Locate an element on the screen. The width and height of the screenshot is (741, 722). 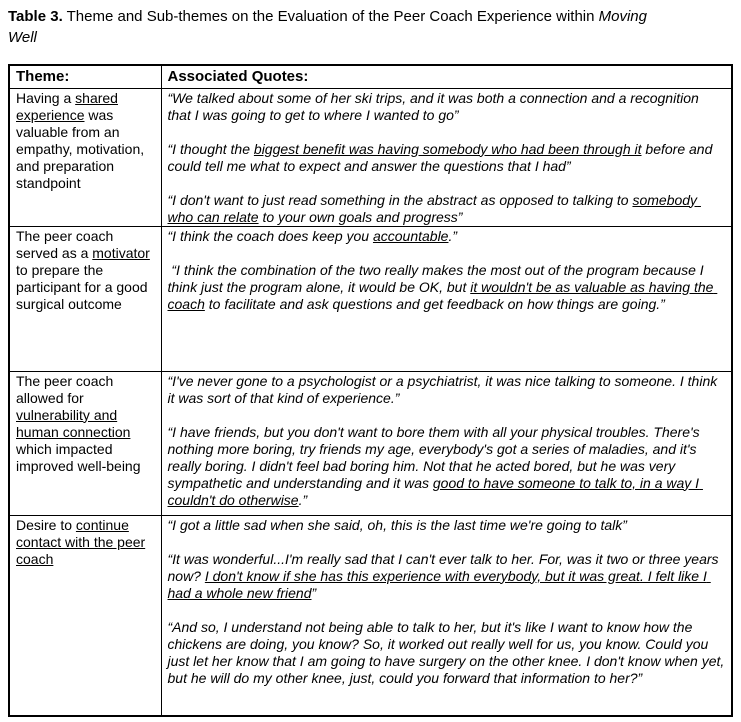
underlined-text: motivator is located at coordinates (121, 252).